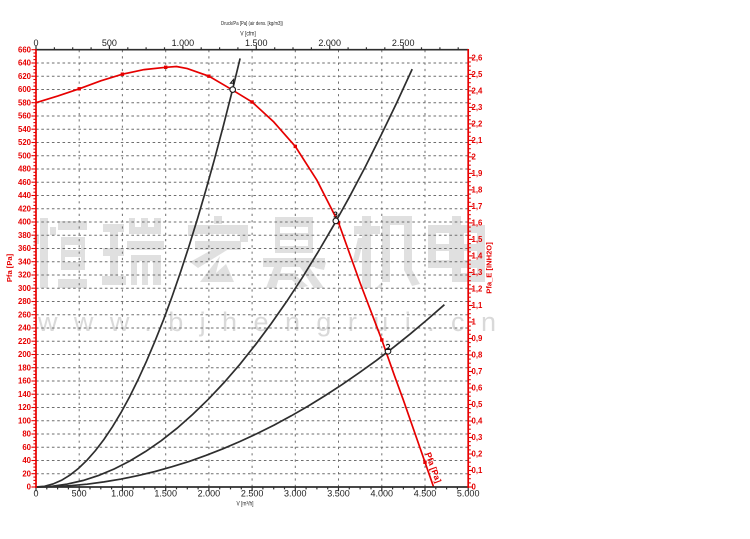 The width and height of the screenshot is (750, 539). What do you see at coordinates (478, 355) in the screenshot?
I see `svg-text: 0,8` at bounding box center [478, 355].